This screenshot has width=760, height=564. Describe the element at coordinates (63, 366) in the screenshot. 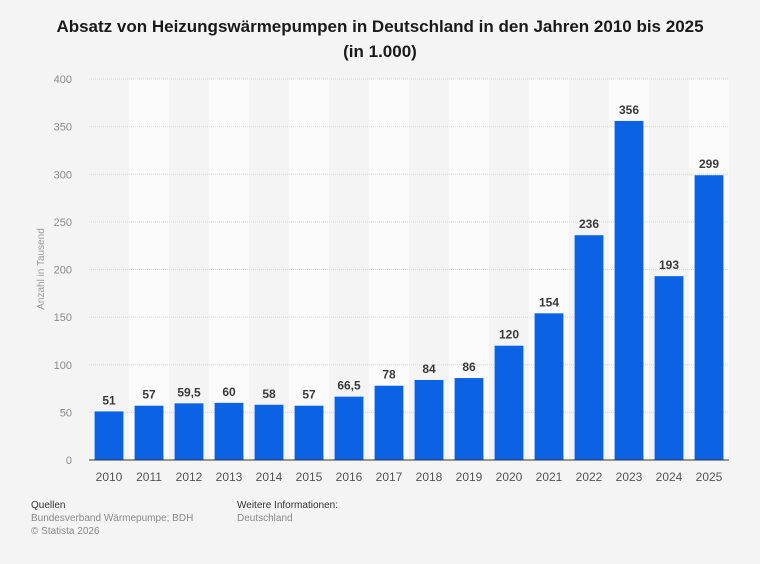

I see `y-tick-label: 100` at that location.